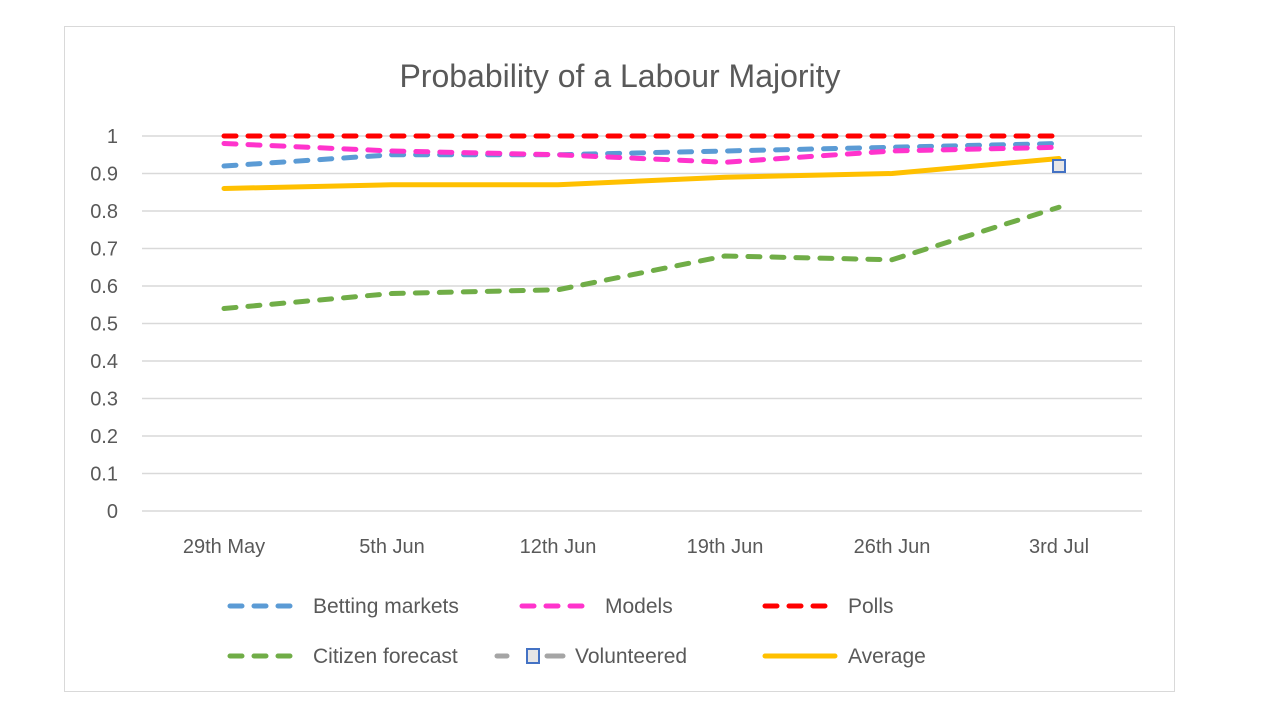  What do you see at coordinates (104, 287) in the screenshot?
I see `y-tick-label: 0.6` at bounding box center [104, 287].